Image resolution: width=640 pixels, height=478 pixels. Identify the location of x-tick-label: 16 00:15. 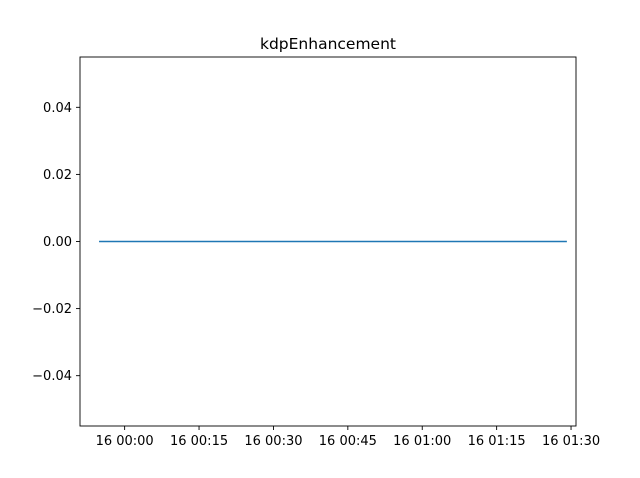
(199, 441).